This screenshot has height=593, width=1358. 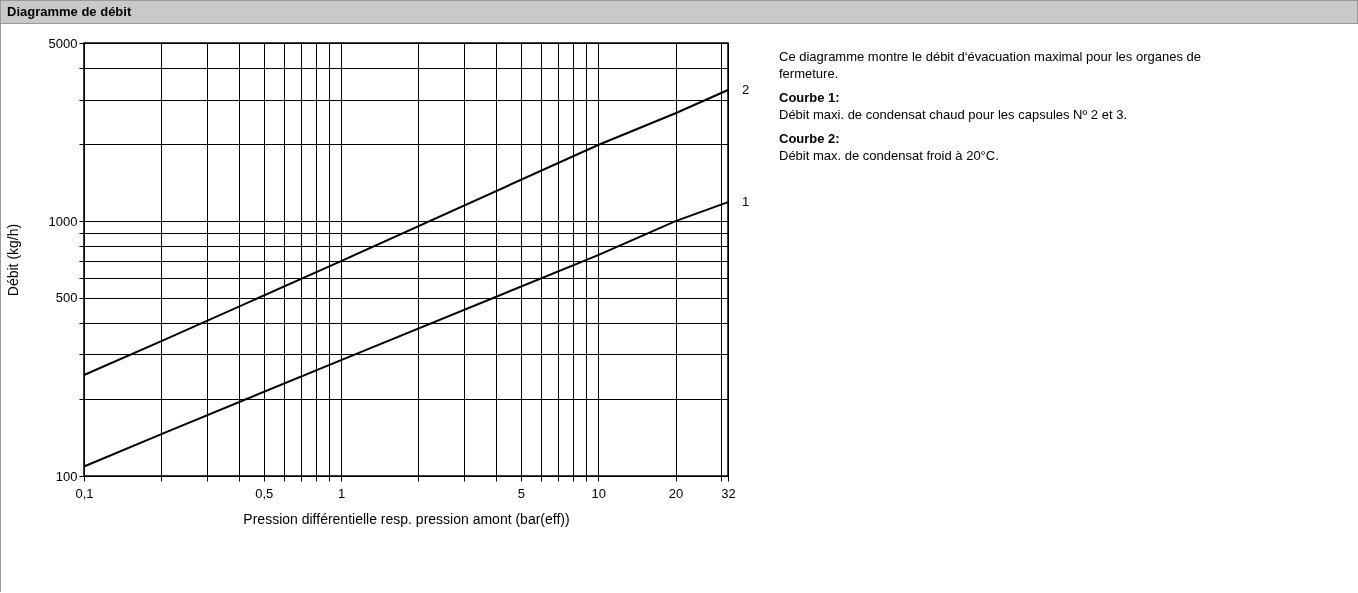 What do you see at coordinates (63, 221) in the screenshot?
I see `y-tick-label: 1000` at bounding box center [63, 221].